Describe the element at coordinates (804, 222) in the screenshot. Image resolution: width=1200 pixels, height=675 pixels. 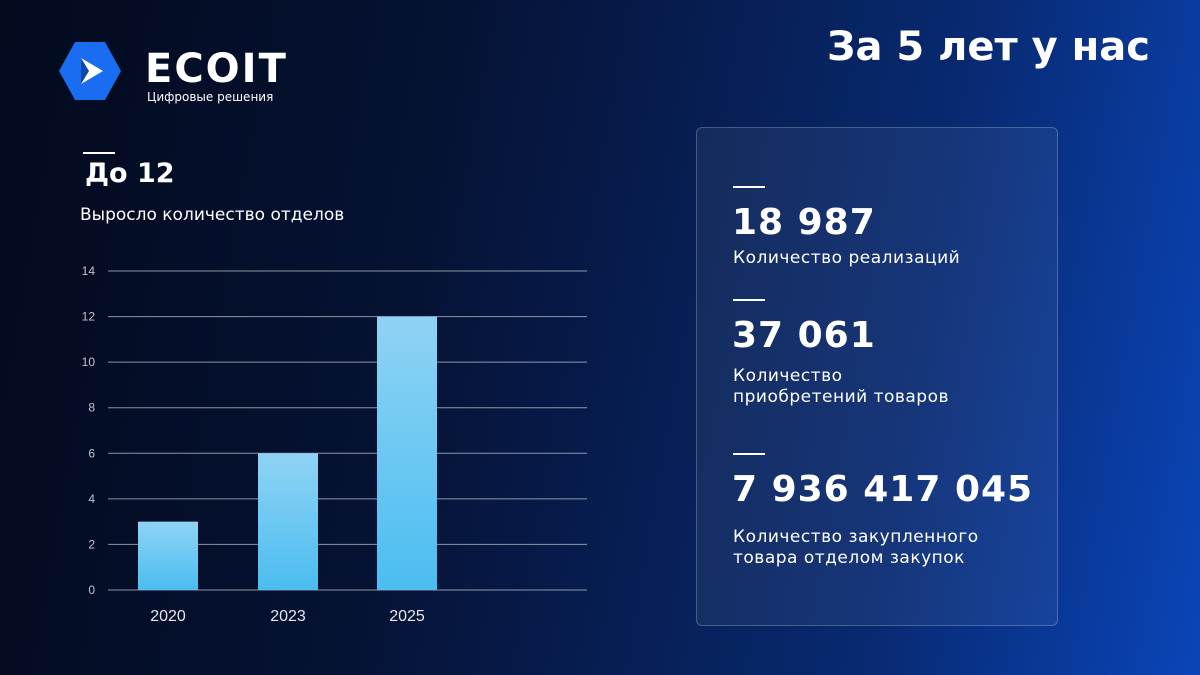
I see `stat-sales-value: 18 987` at that location.